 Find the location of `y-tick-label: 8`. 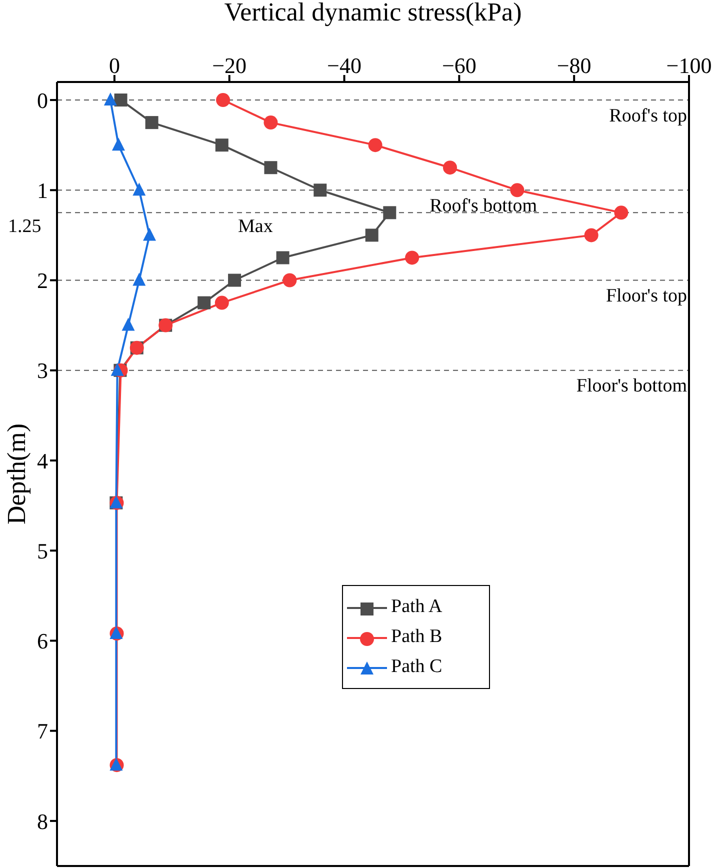

y-tick-label: 8 is located at coordinates (42, 821).